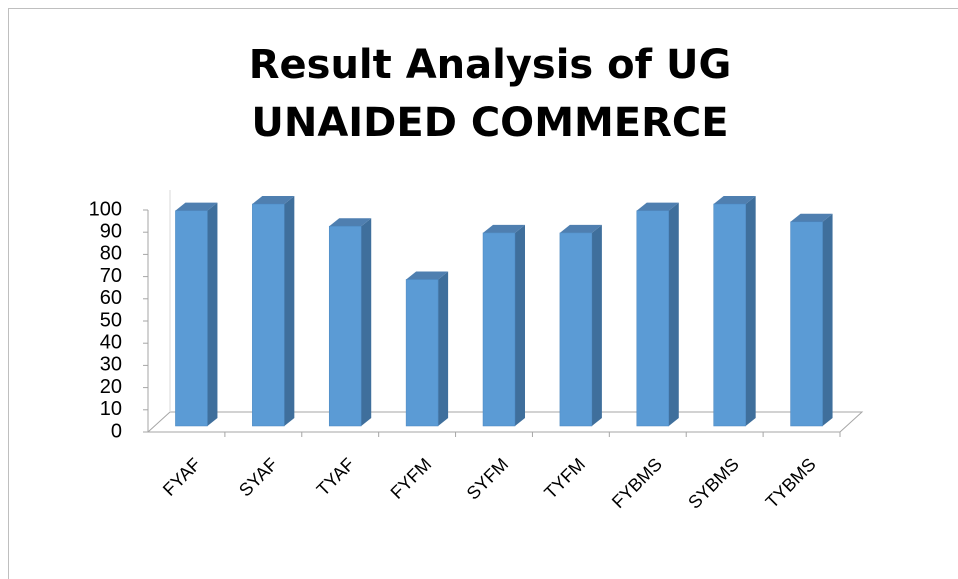 The image size is (958, 579). I want to click on y-tick-label: 60, so click(111, 298).